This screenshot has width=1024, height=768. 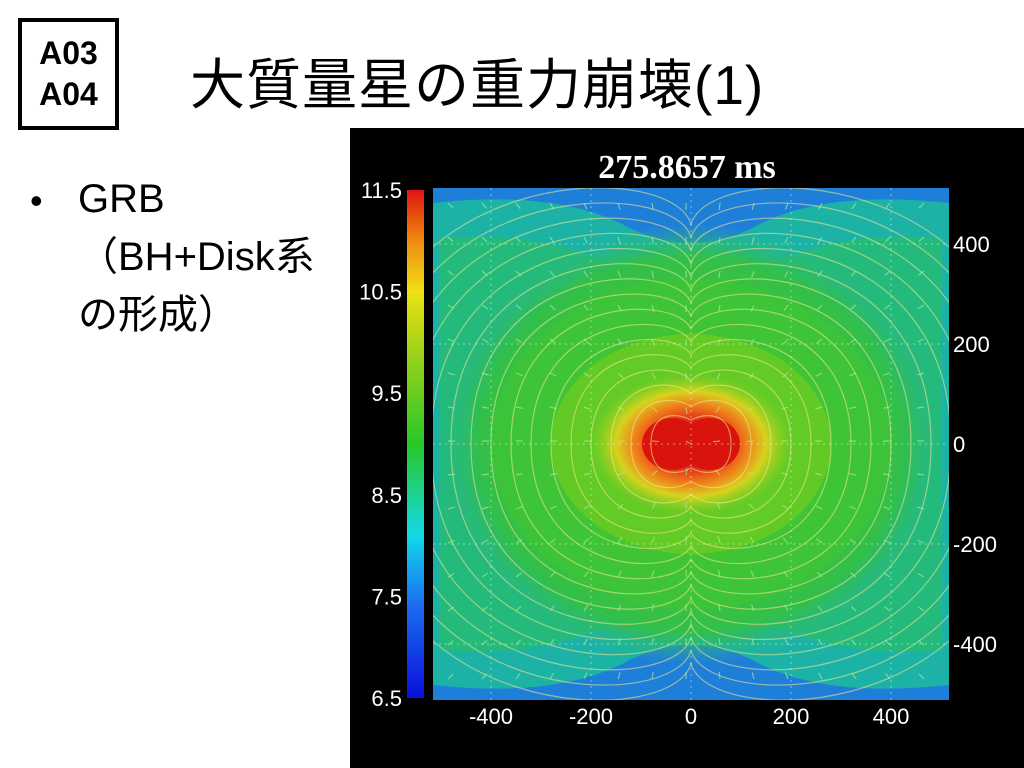 What do you see at coordinates (971, 344) in the screenshot?
I see `y-tick-1: 200` at bounding box center [971, 344].